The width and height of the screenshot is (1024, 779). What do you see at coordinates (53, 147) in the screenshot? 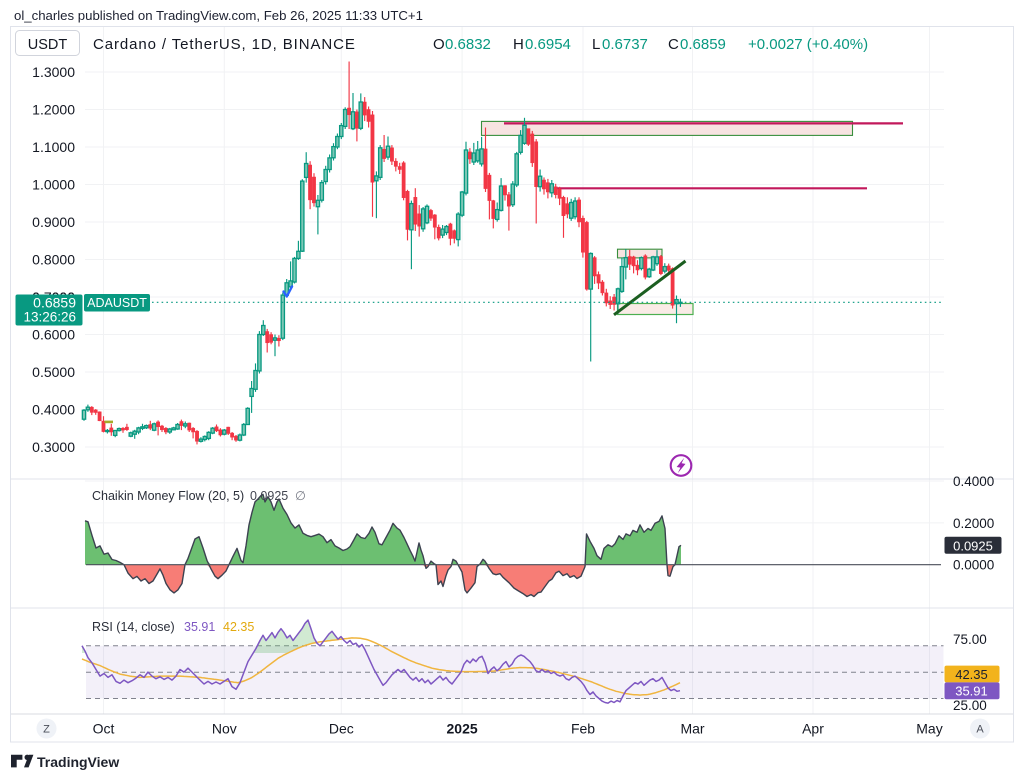
I see `svg-text: 1.1000` at bounding box center [53, 147].